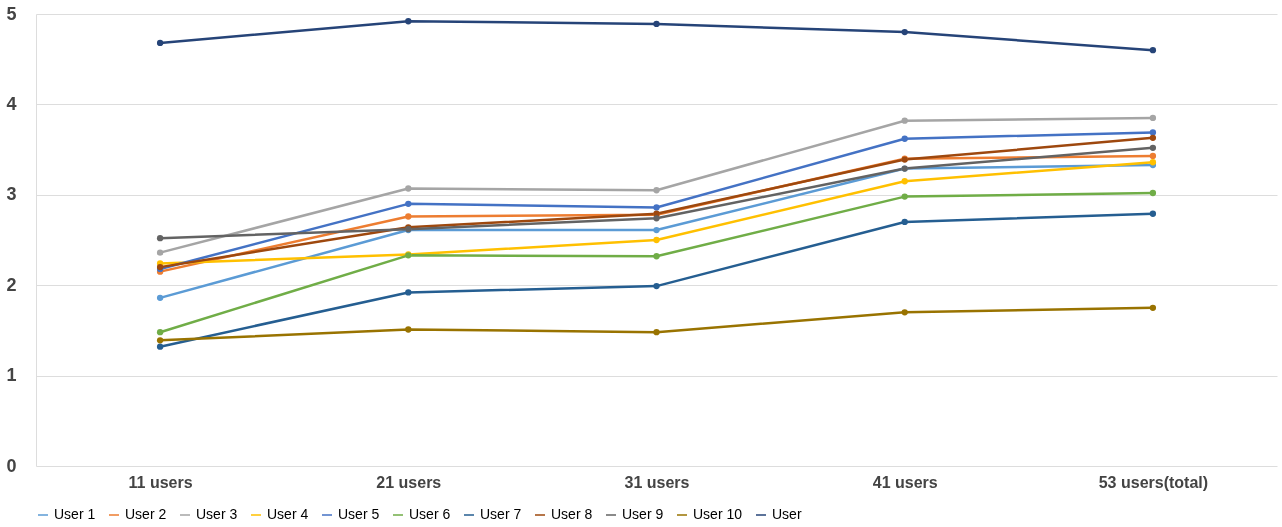  What do you see at coordinates (430, 514) in the screenshot?
I see `legend-label: User 6` at bounding box center [430, 514].